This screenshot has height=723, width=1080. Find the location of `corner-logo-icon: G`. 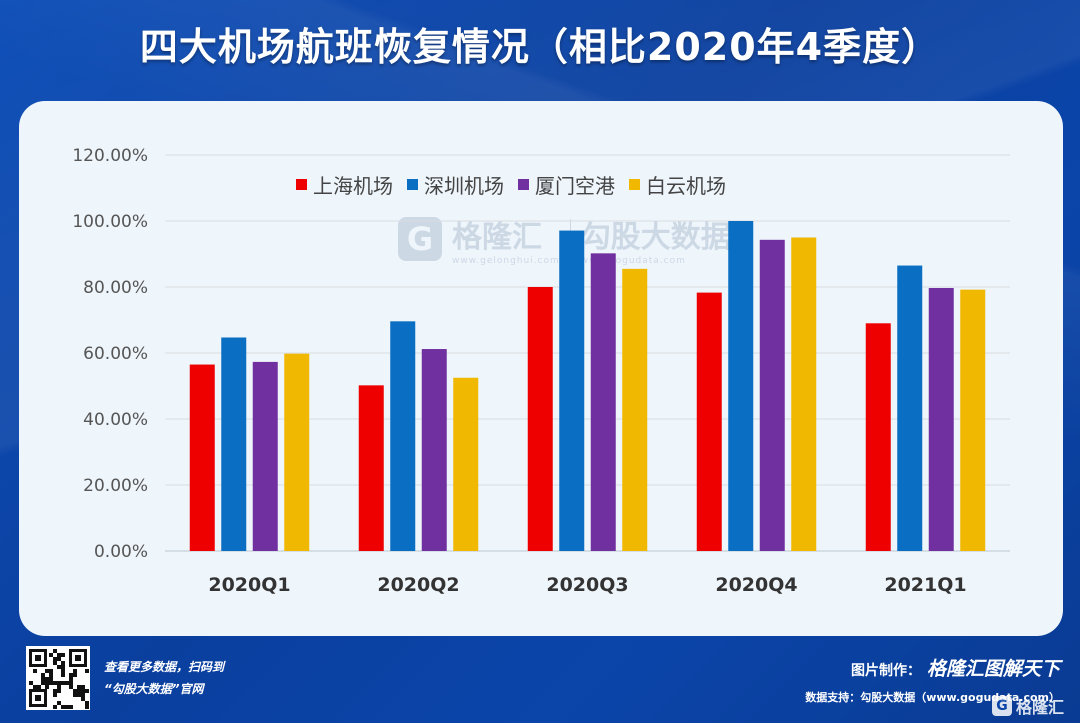

corner-logo-icon: G is located at coordinates (1001, 706).